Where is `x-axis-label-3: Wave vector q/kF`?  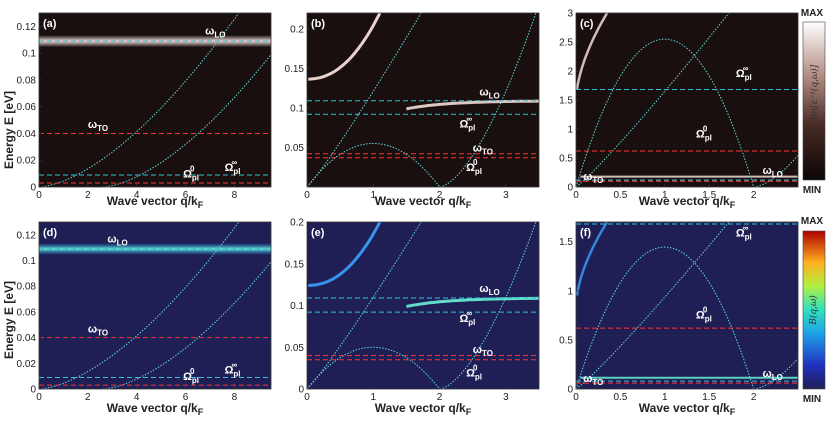 x-axis-label-3: Wave vector q/kF is located at coordinates (687, 202).